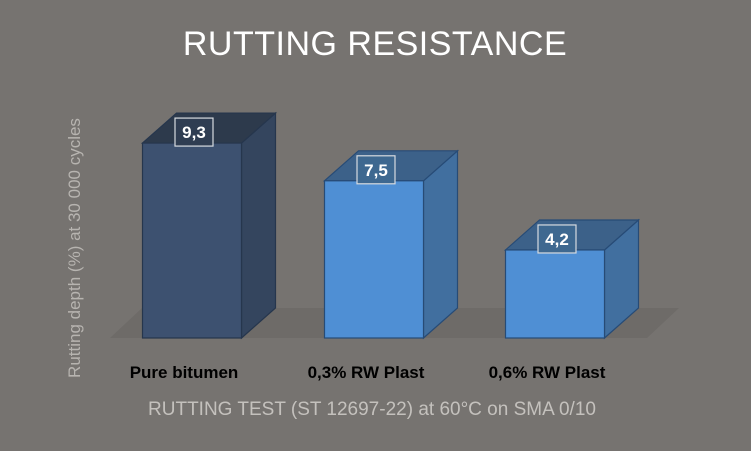 The image size is (751, 451). I want to click on bar, so click(209, 225).